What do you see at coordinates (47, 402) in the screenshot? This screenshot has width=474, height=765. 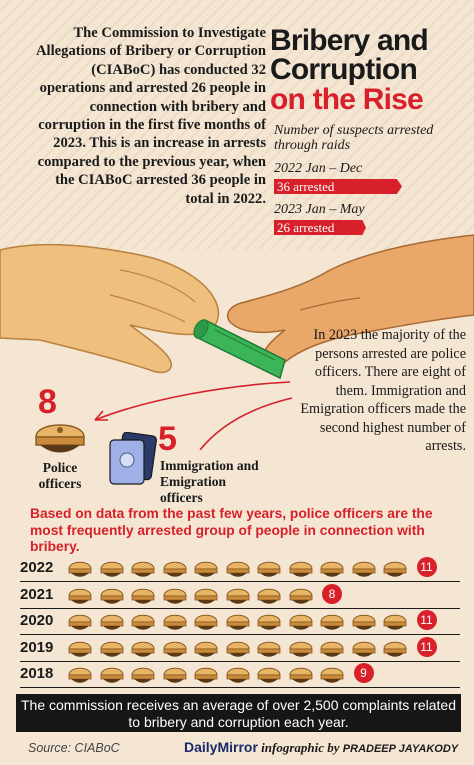 I see `police-count: 8` at bounding box center [47, 402].